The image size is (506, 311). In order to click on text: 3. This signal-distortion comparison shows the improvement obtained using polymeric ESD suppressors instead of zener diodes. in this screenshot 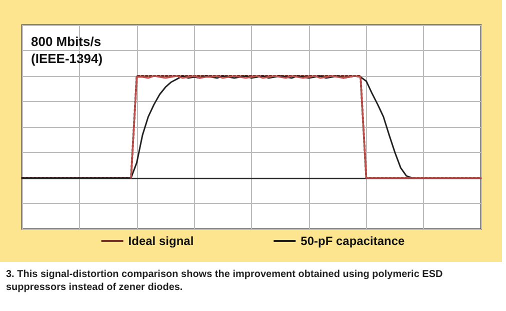, I will do `click(225, 281)`.